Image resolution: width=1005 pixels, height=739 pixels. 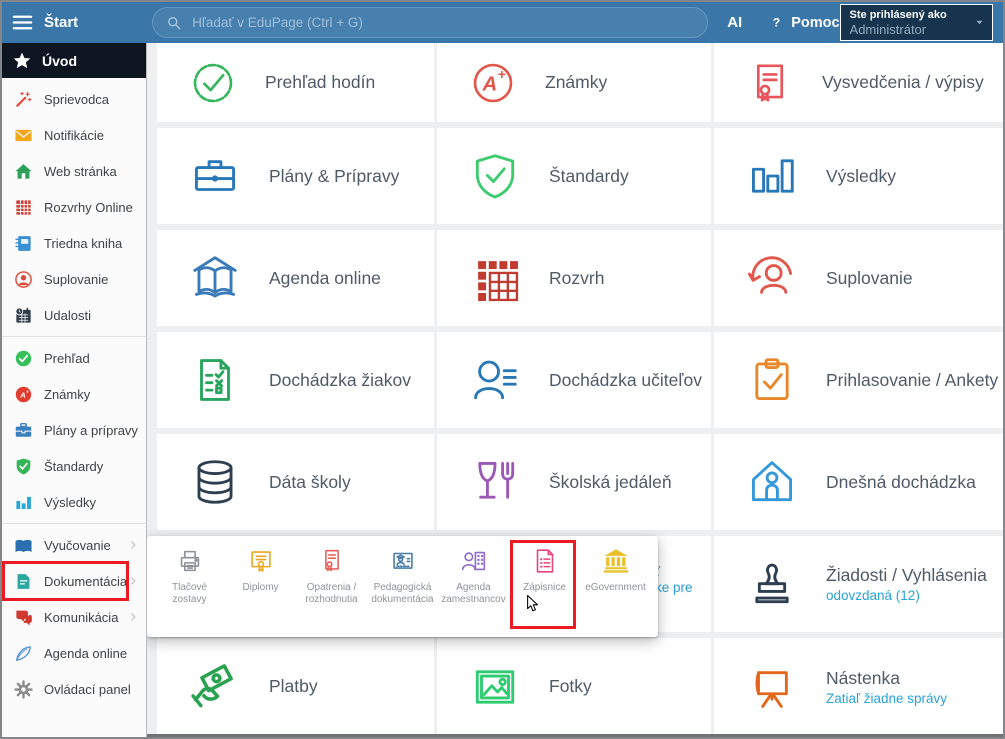 I want to click on svg-text: A, so click(x=490, y=84).